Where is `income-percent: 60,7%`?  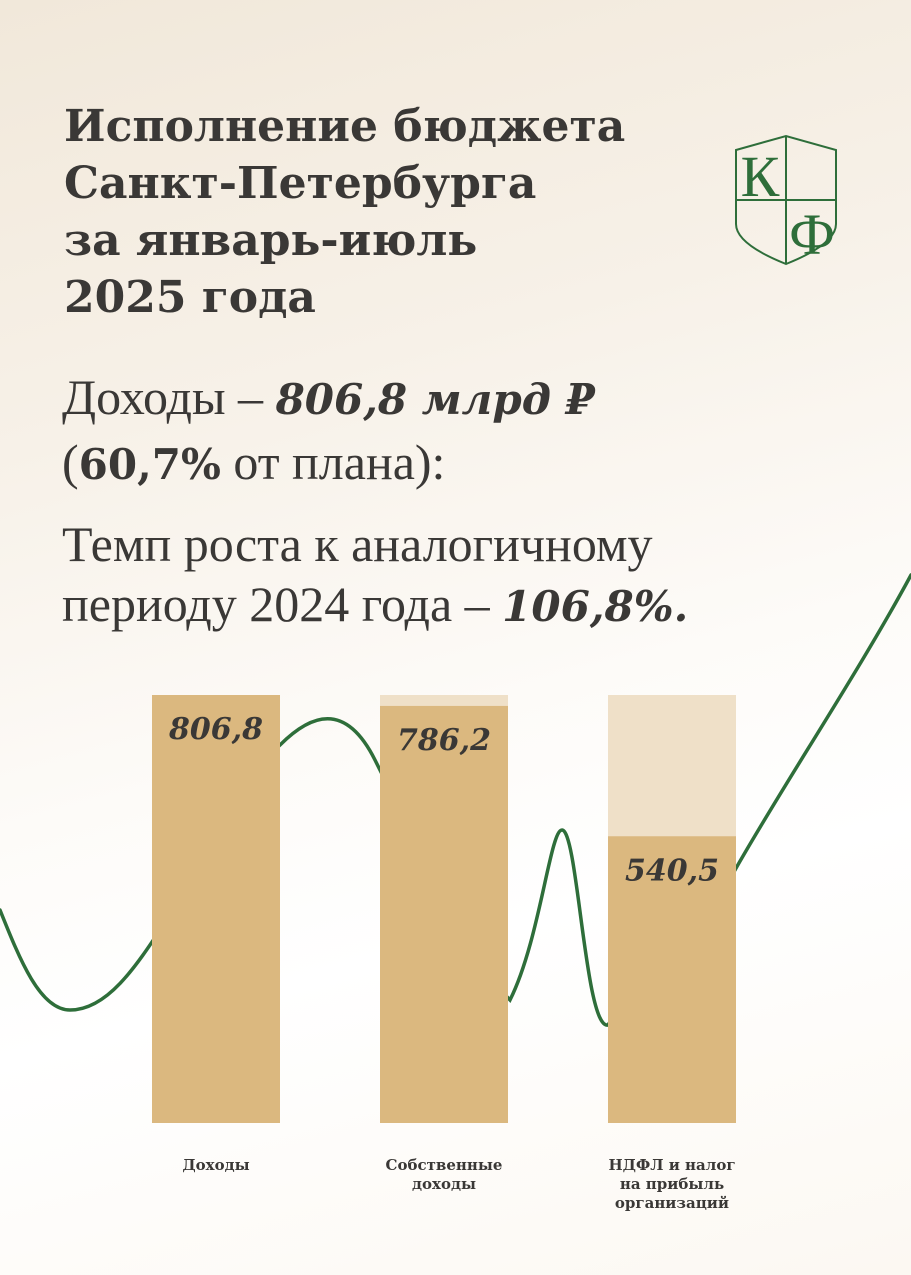
income-percent: 60,7% is located at coordinates (149, 464).